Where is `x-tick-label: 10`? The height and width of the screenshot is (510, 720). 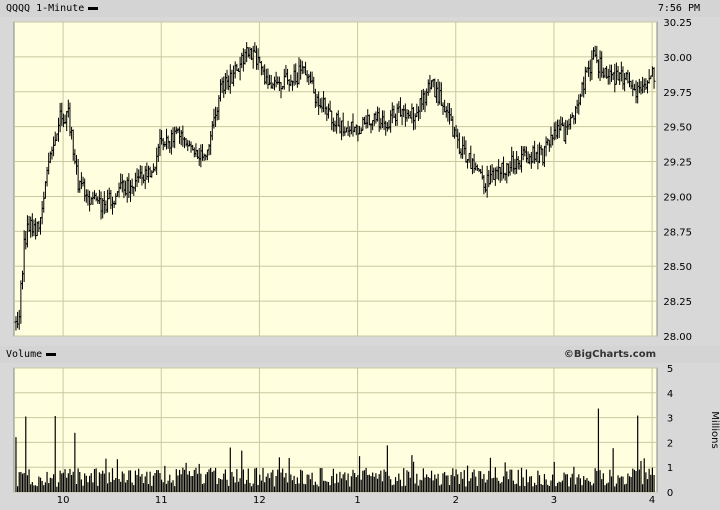 x-tick-label: 10 is located at coordinates (63, 500).